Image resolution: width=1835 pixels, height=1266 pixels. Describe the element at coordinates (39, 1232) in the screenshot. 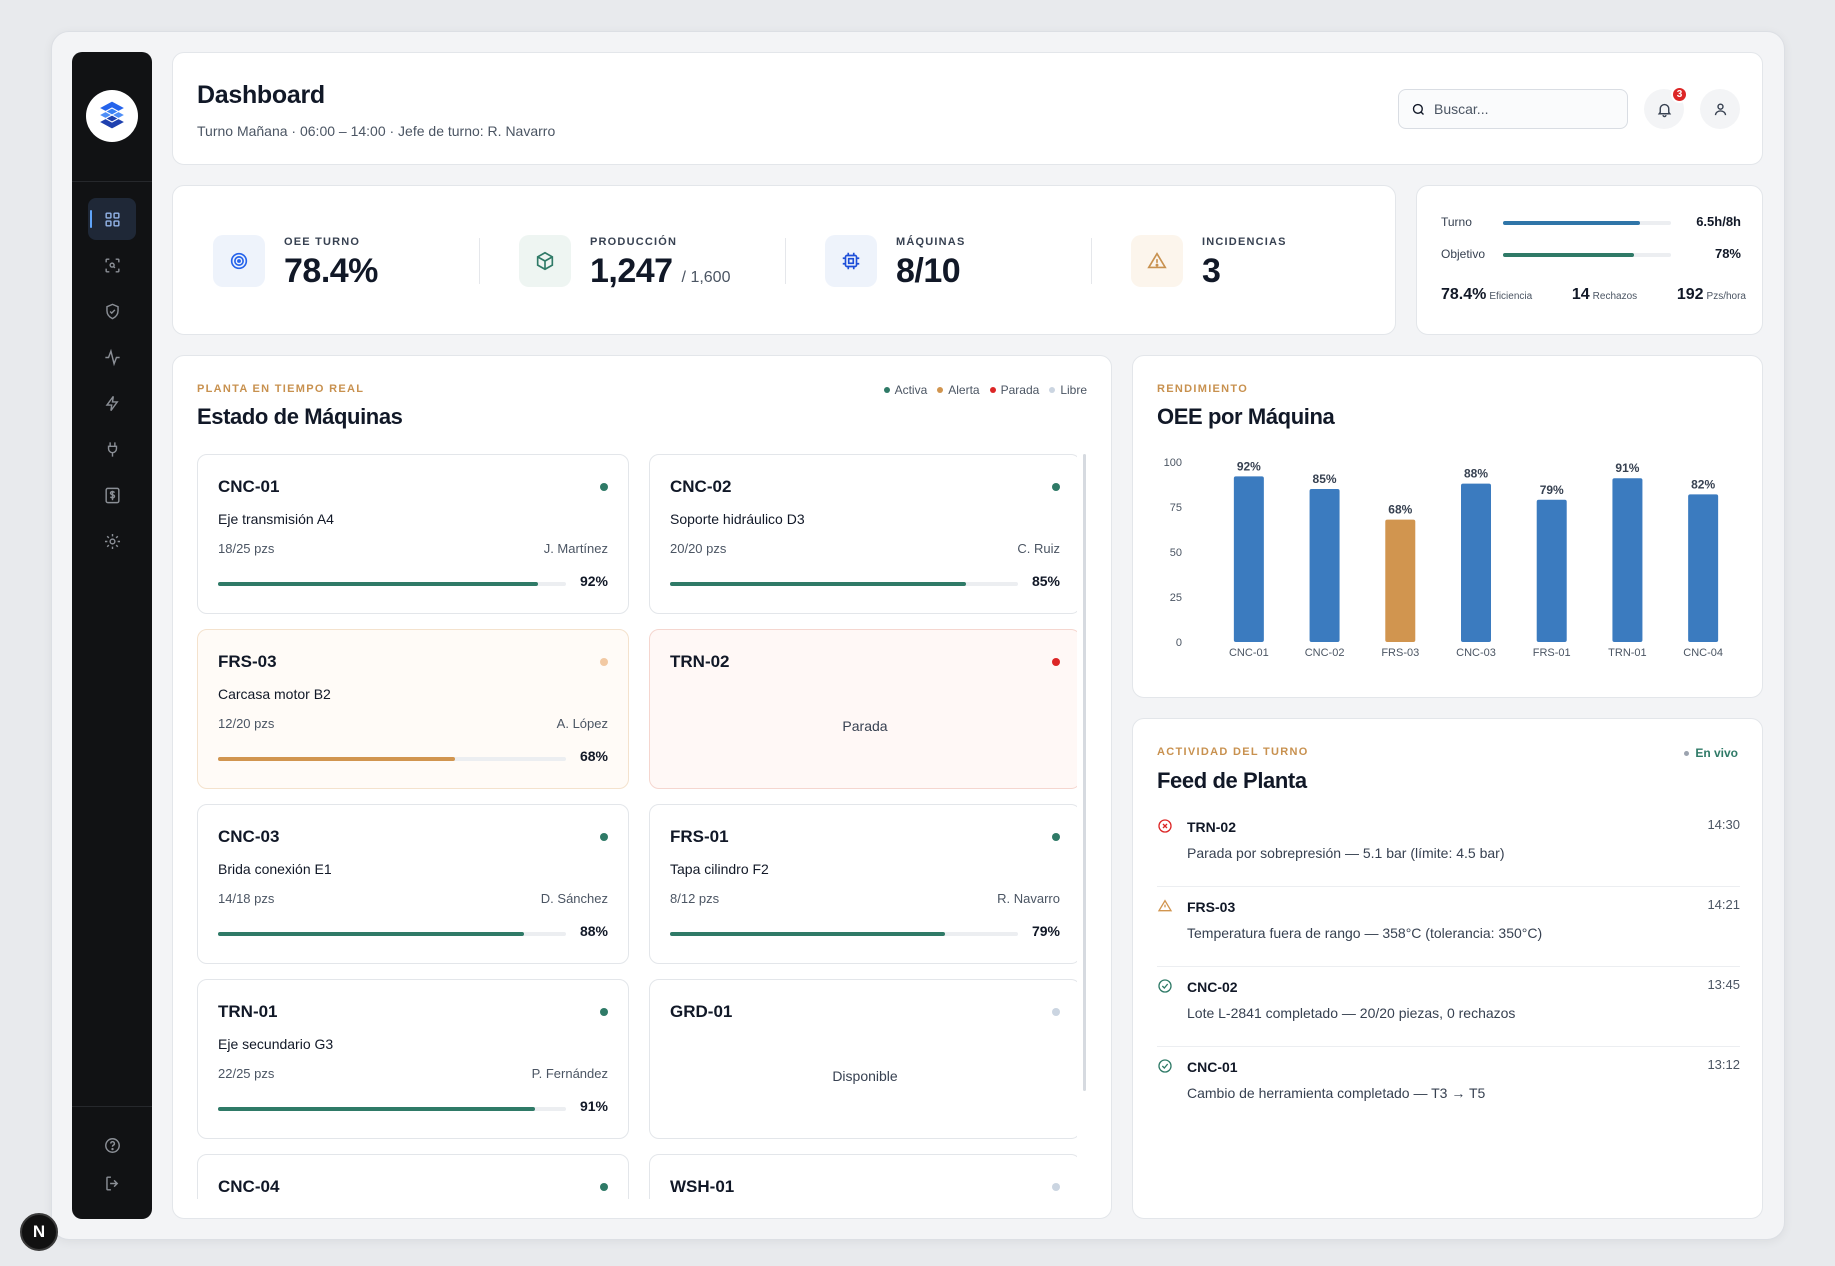

I see `dev-tools-badge: N` at that location.